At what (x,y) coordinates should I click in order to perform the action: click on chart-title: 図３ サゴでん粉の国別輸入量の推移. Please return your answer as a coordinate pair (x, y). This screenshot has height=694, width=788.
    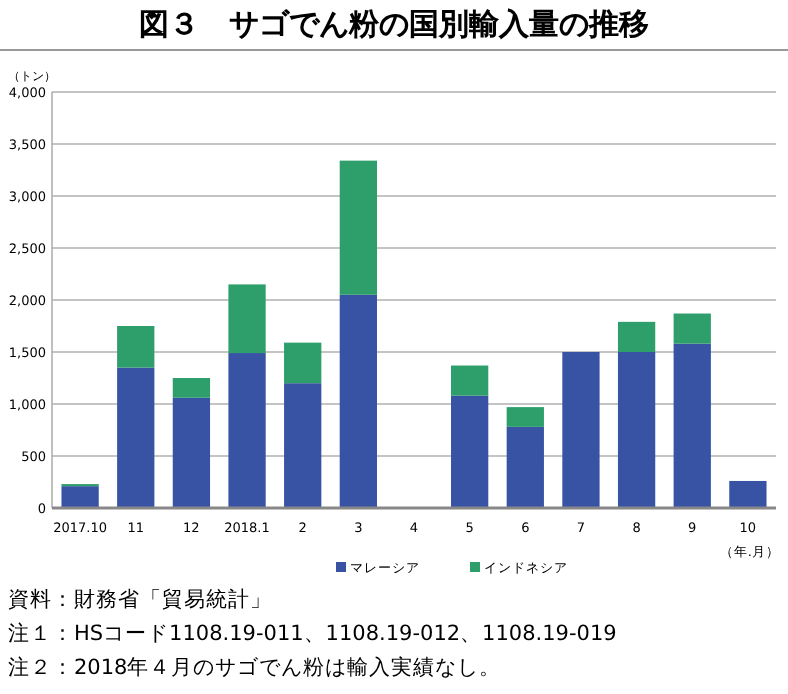
    Looking at the image, I should click on (394, 24).